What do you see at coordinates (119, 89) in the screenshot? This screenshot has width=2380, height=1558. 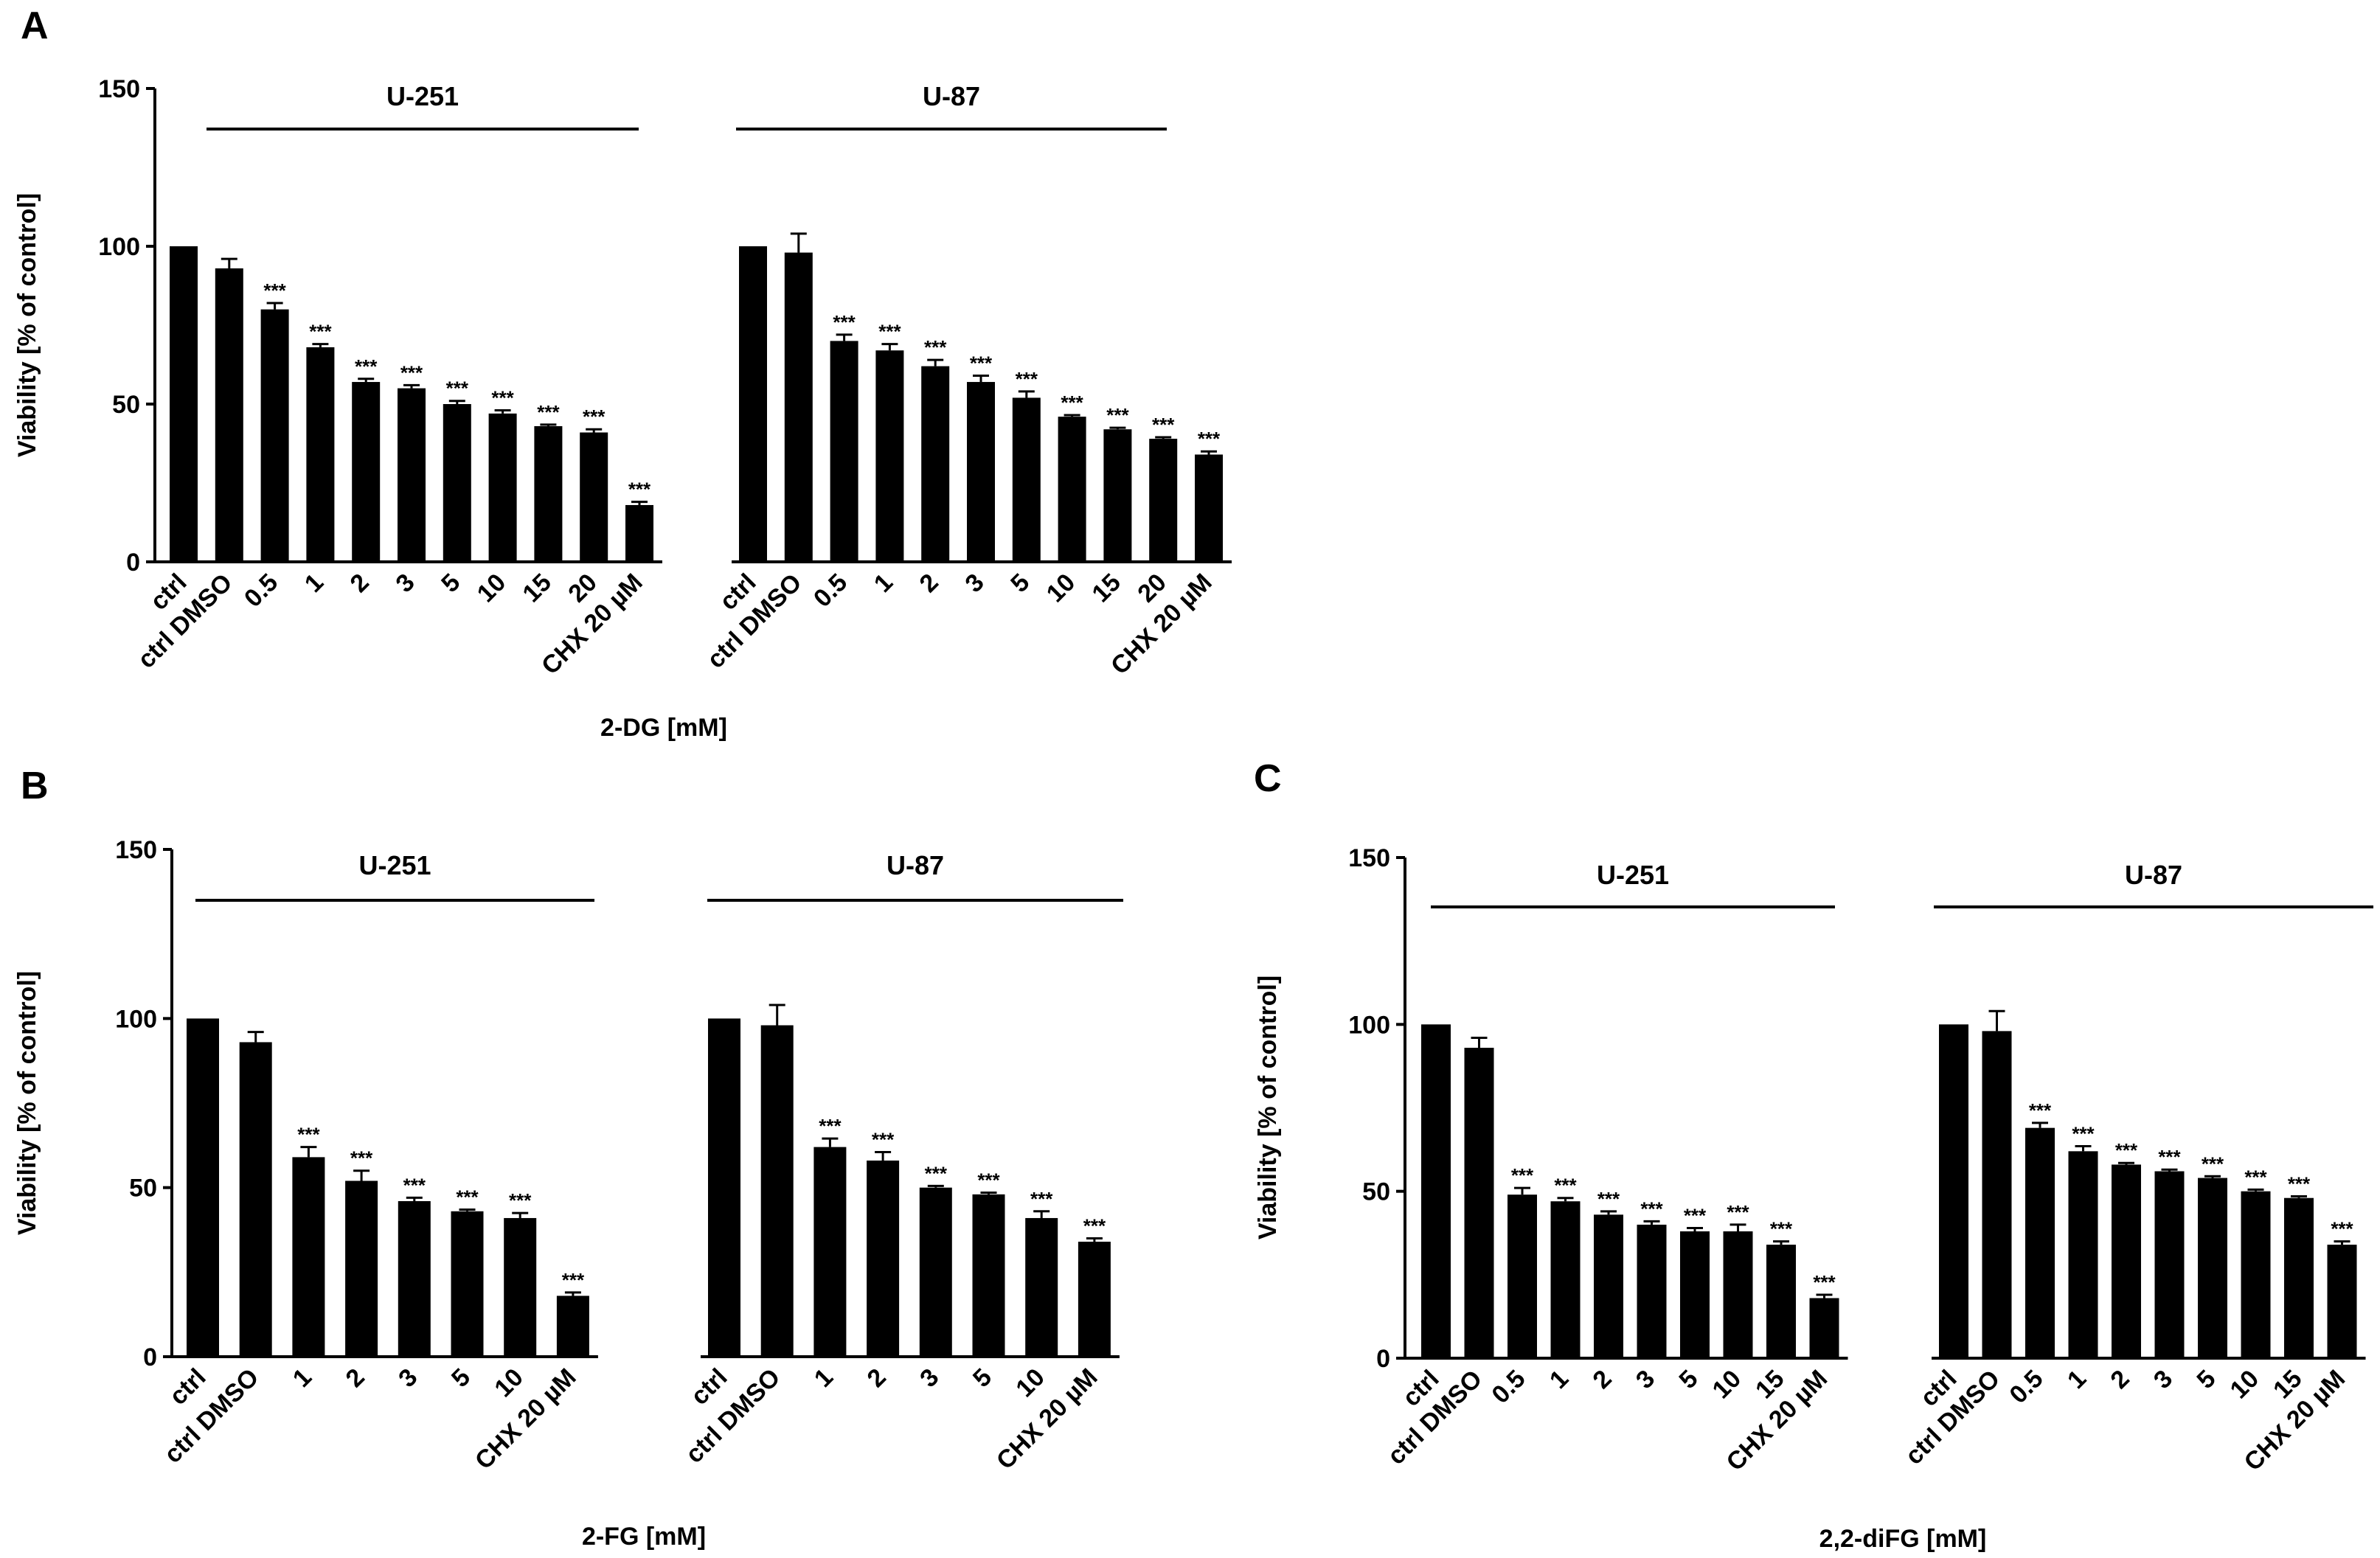 I see `y-tick-label: 150` at bounding box center [119, 89].